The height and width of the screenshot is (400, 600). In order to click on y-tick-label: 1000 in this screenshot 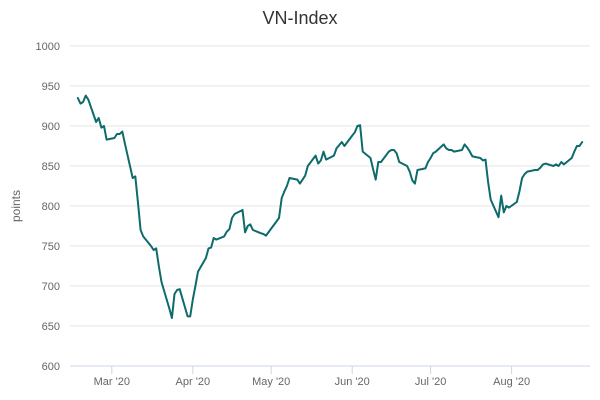, I will do `click(48, 47)`.